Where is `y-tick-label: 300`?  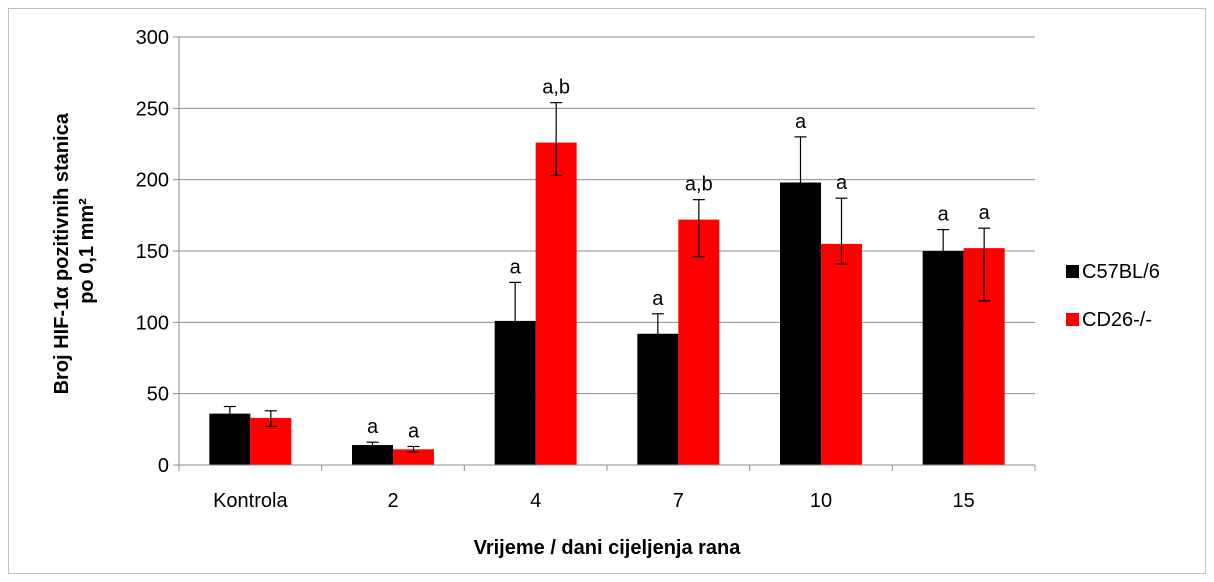 y-tick-label: 300 is located at coordinates (152, 38).